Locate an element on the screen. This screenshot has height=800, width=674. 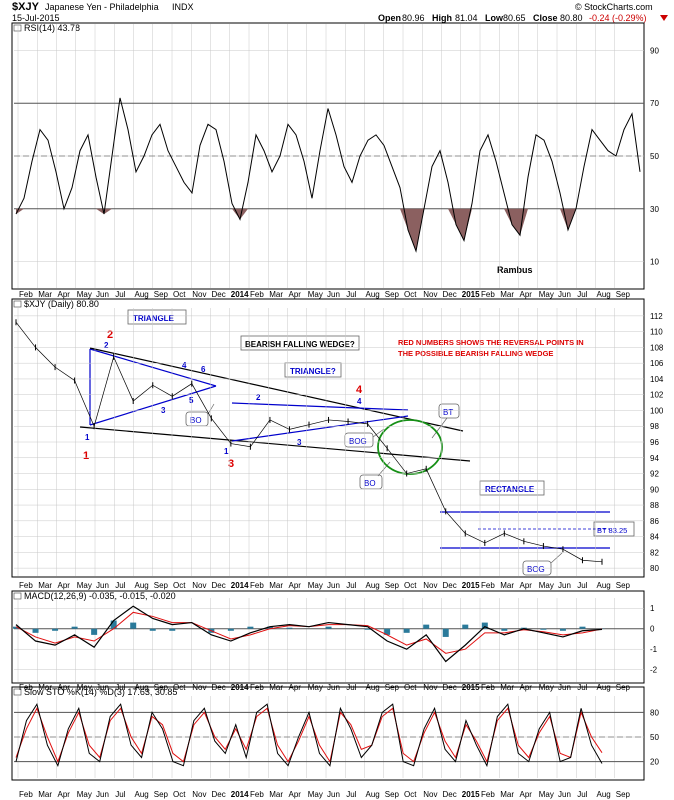
wedge-lower-line is located at coordinates (275, 444).